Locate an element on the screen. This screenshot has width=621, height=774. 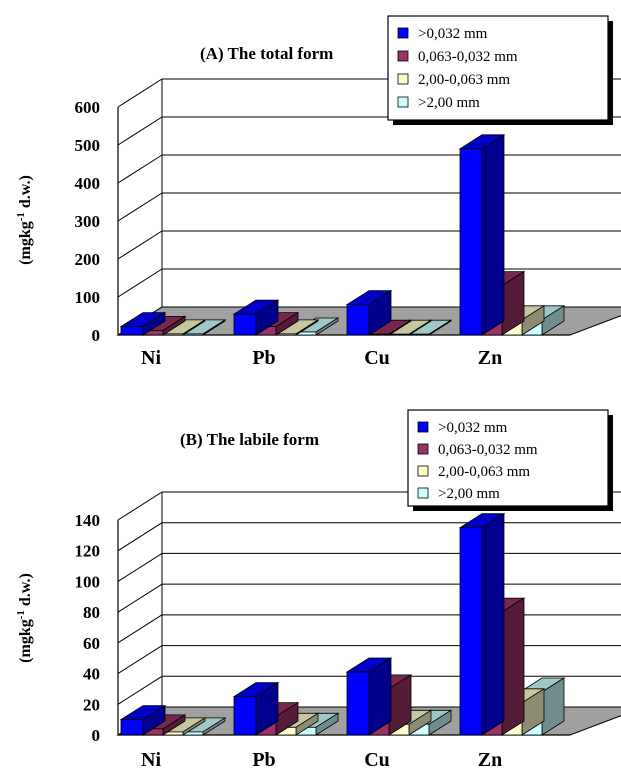
y-tick-label: 400 is located at coordinates (88, 183).